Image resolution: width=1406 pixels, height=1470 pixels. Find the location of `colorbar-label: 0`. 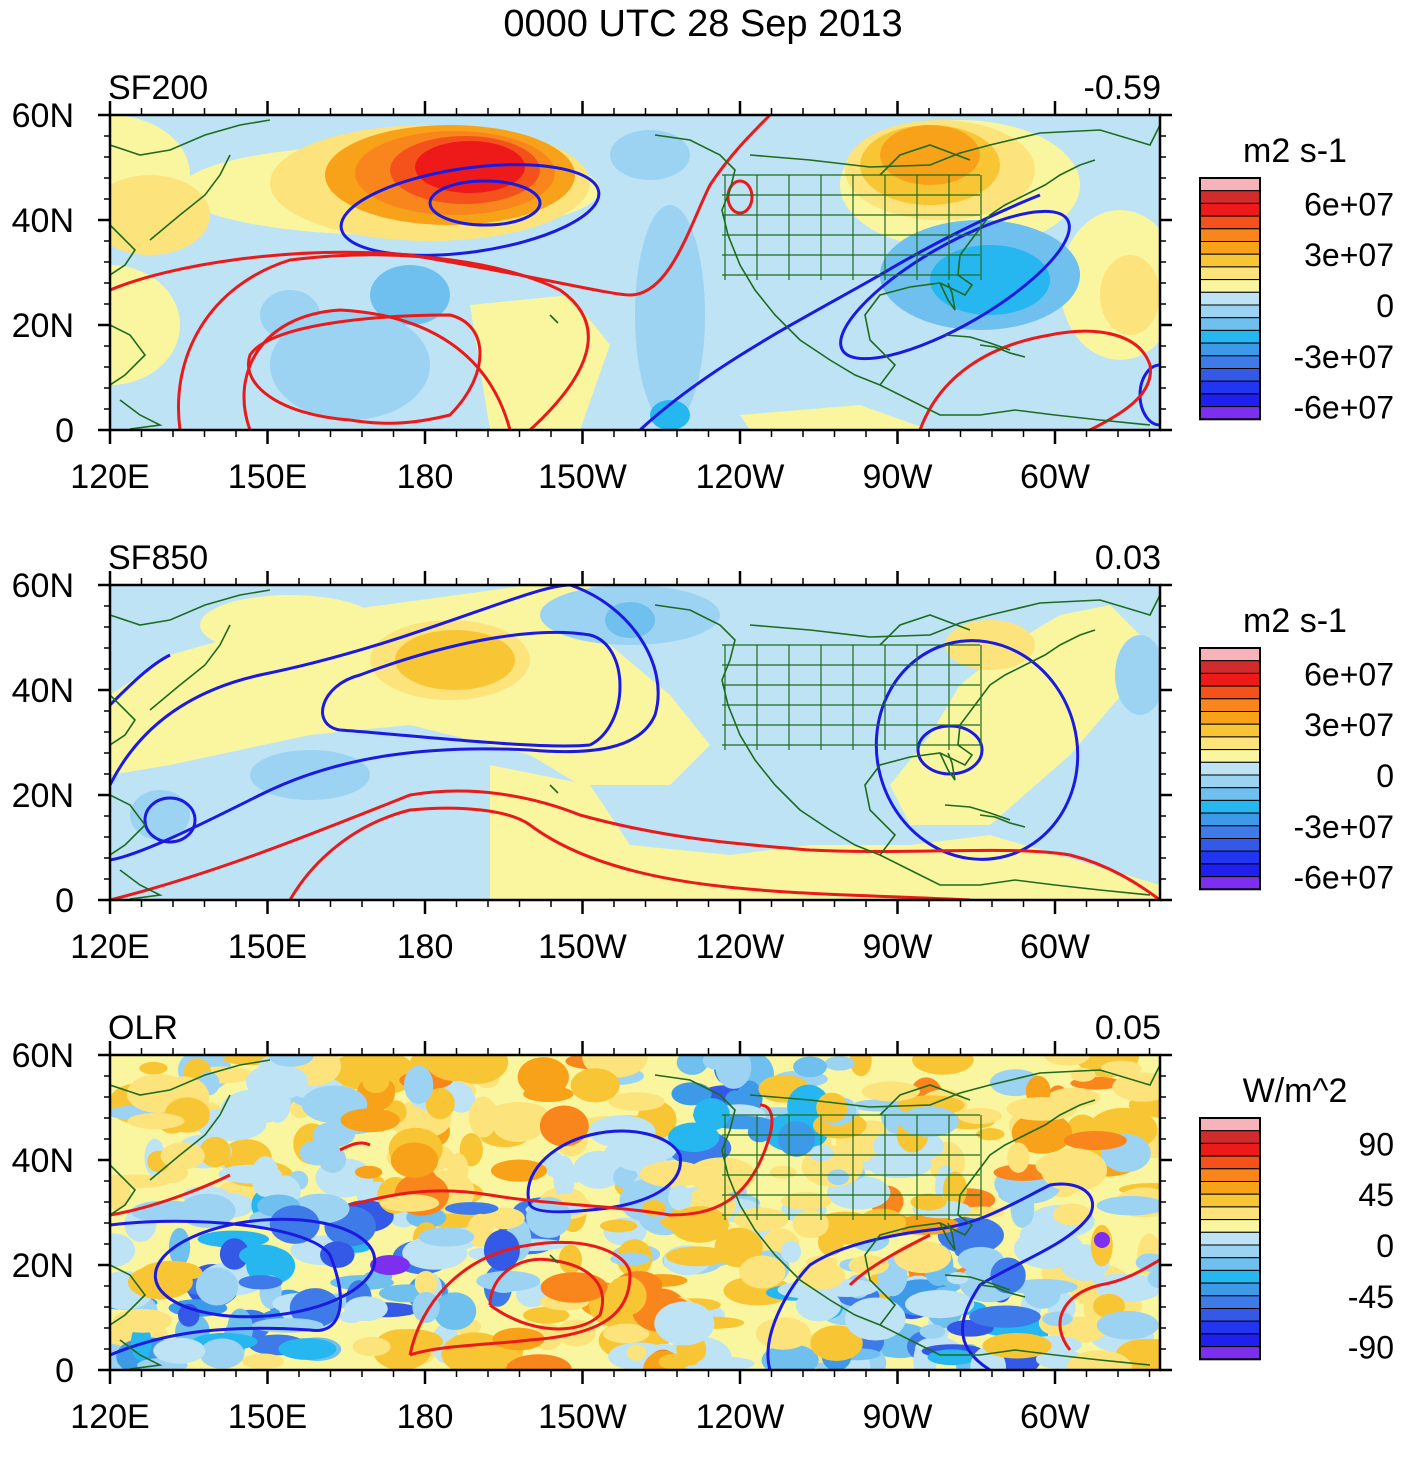

colorbar-label: 0 is located at coordinates (1385, 776).